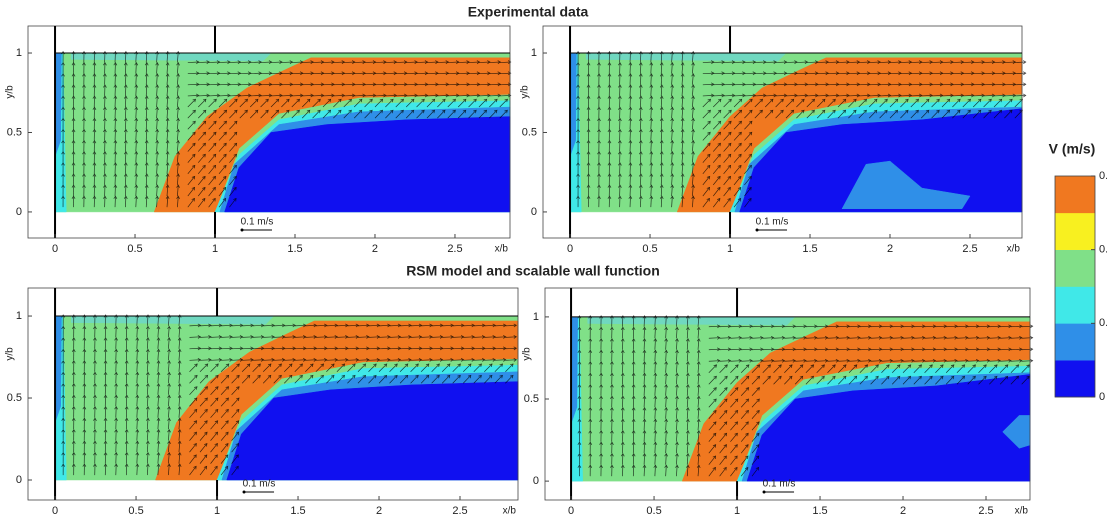 This screenshot has width=1107, height=526. Describe the element at coordinates (528, 12) in the screenshot. I see `section-title: Experimental data` at that location.